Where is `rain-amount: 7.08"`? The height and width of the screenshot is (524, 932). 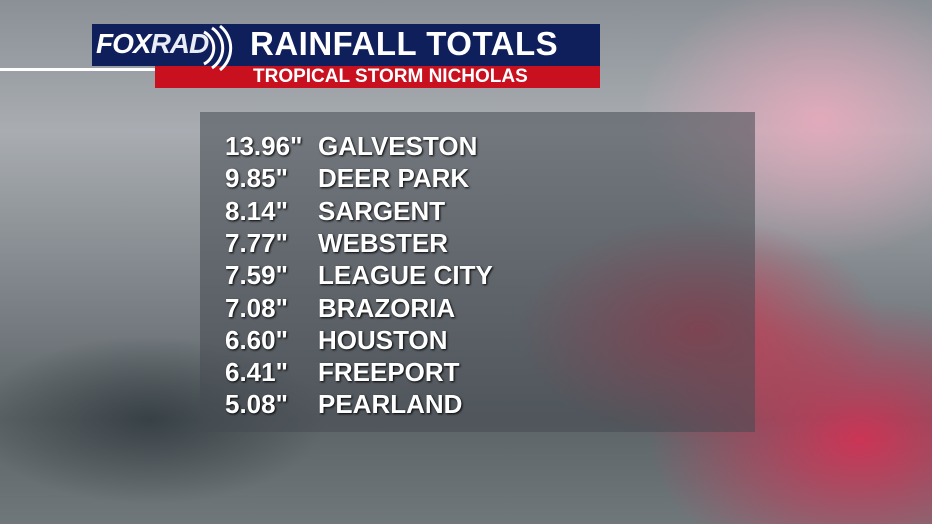 rain-amount: 7.08" is located at coordinates (256, 307).